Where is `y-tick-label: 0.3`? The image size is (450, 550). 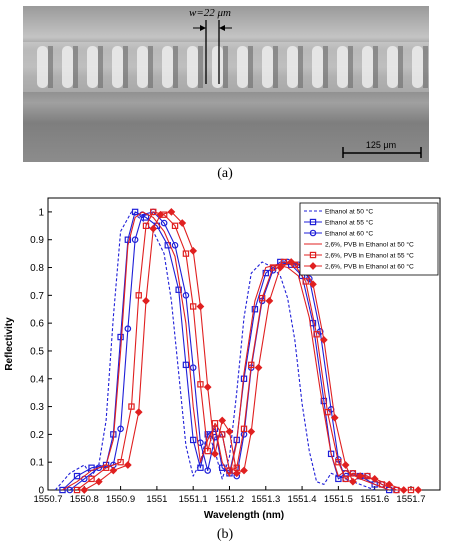
y-tick-label: 0.3 is located at coordinates (37, 407).